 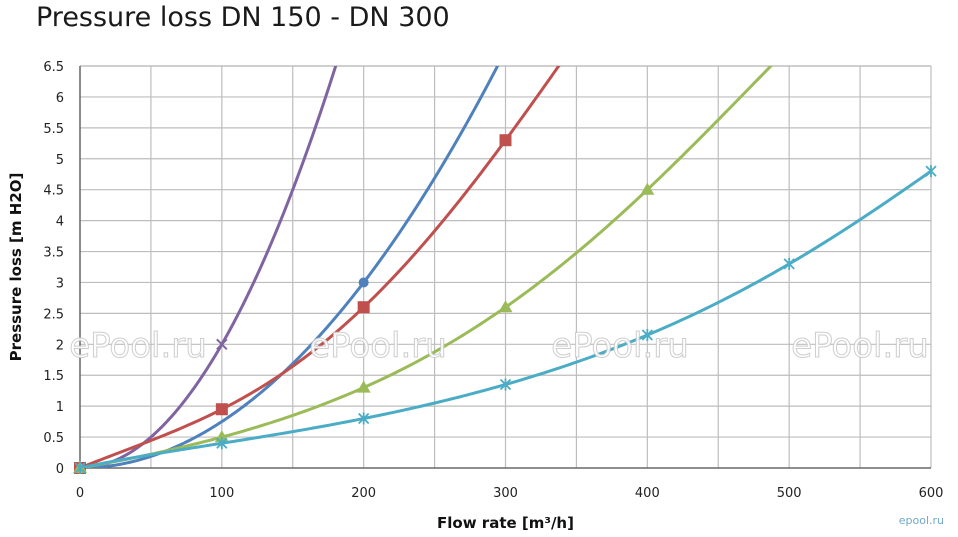 I want to click on x-tick-label: 600, so click(x=931, y=493).